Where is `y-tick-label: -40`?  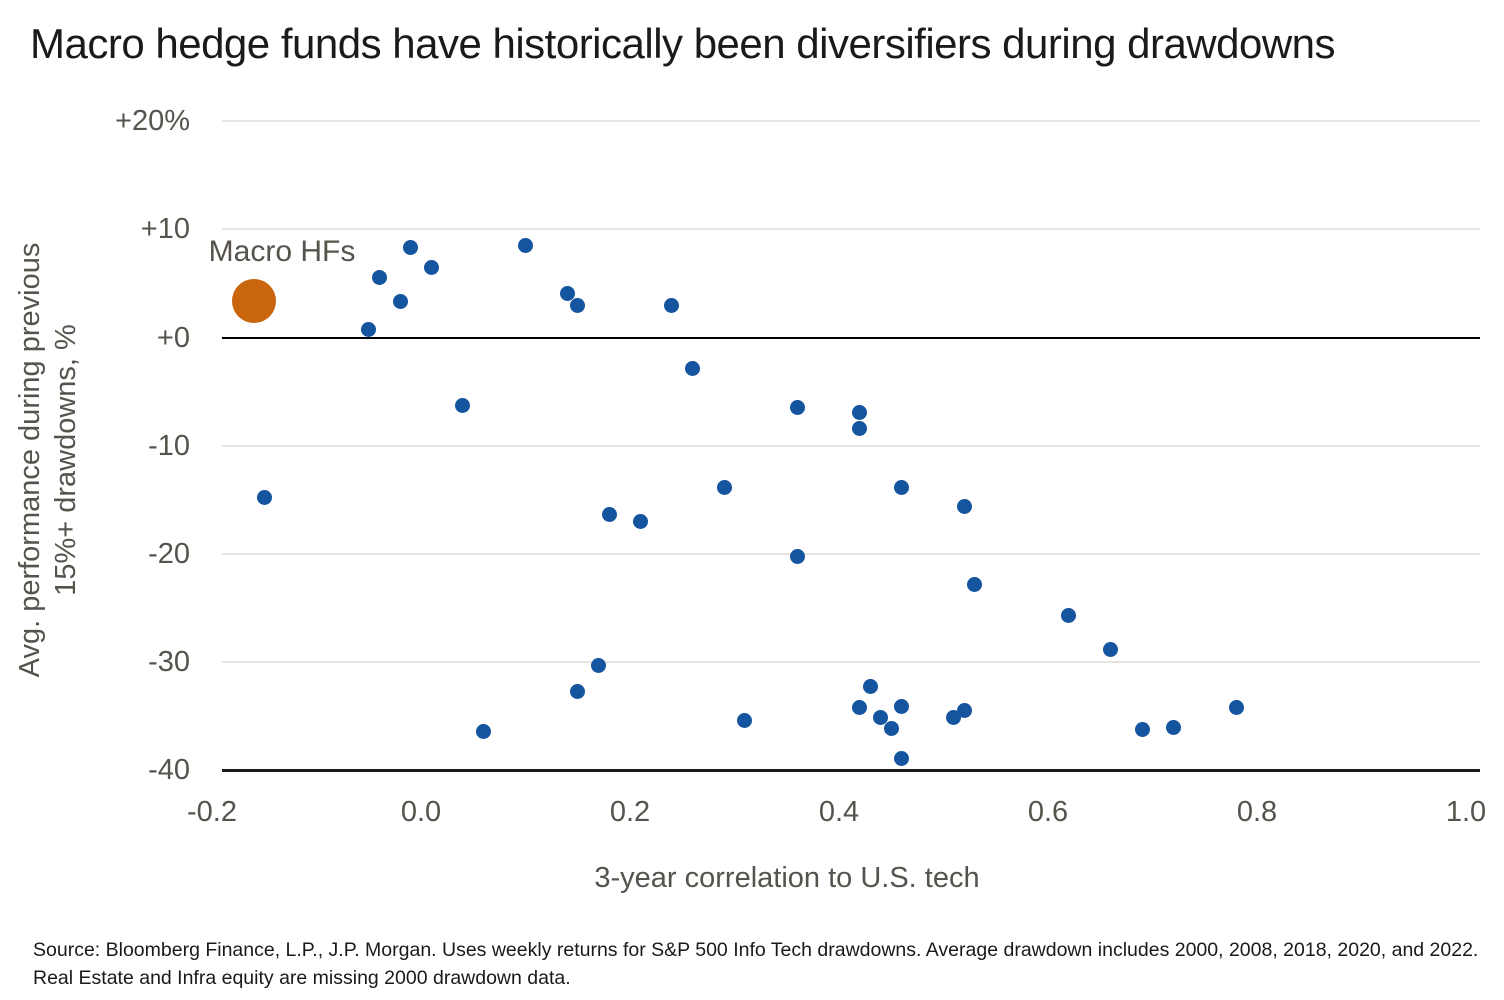 y-tick-label: -40 is located at coordinates (169, 770).